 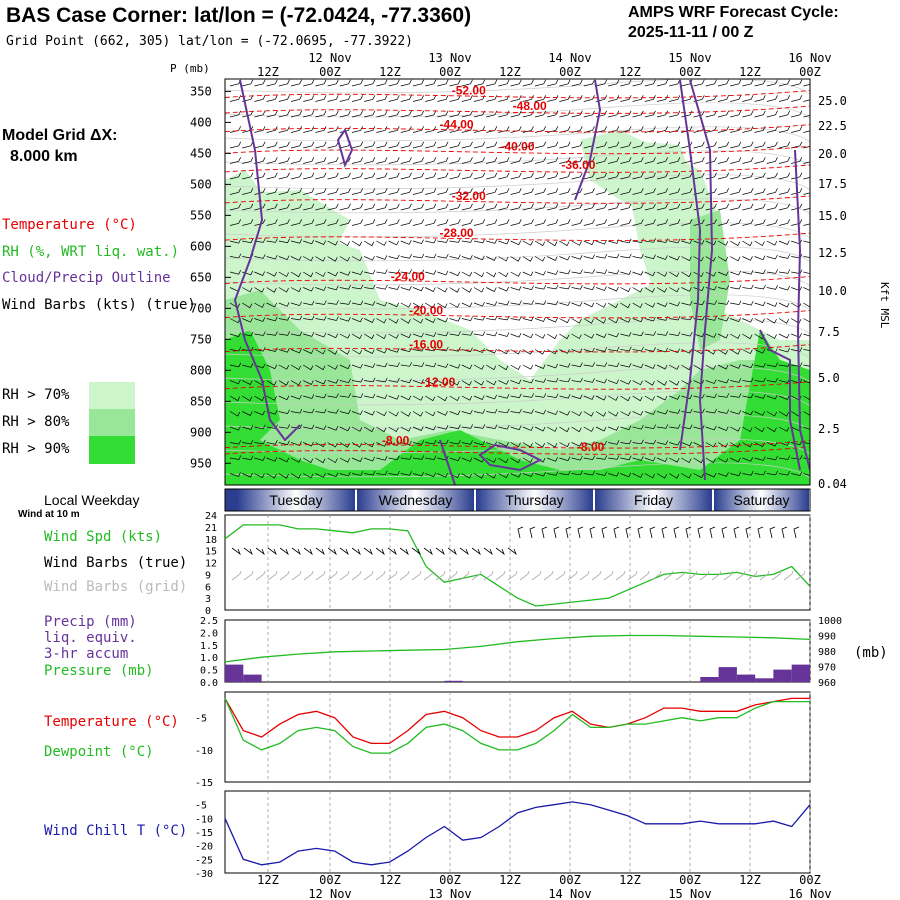 What do you see at coordinates (733, 12) in the screenshot?
I see `forecast-cycle-label: AMPS WRF Forecast Cycle:` at bounding box center [733, 12].